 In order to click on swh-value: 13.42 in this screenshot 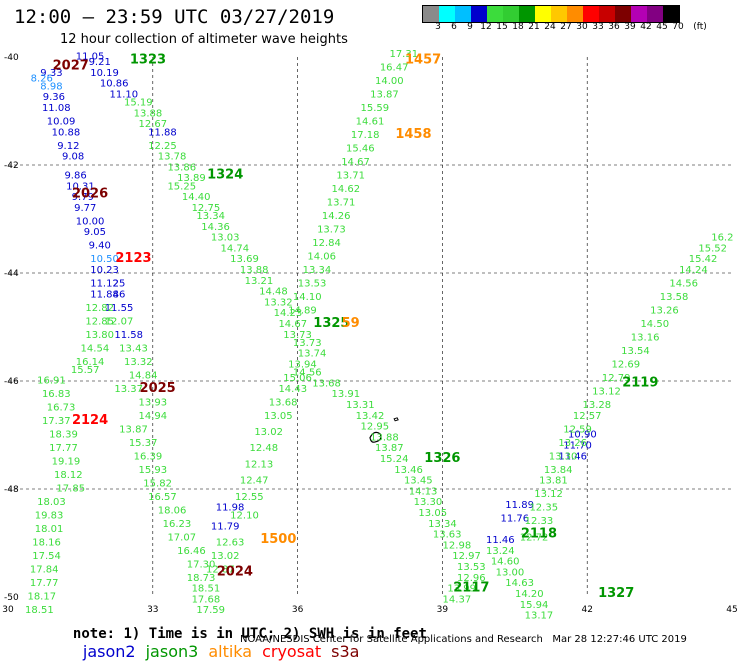, I will do `click(370, 416)`.